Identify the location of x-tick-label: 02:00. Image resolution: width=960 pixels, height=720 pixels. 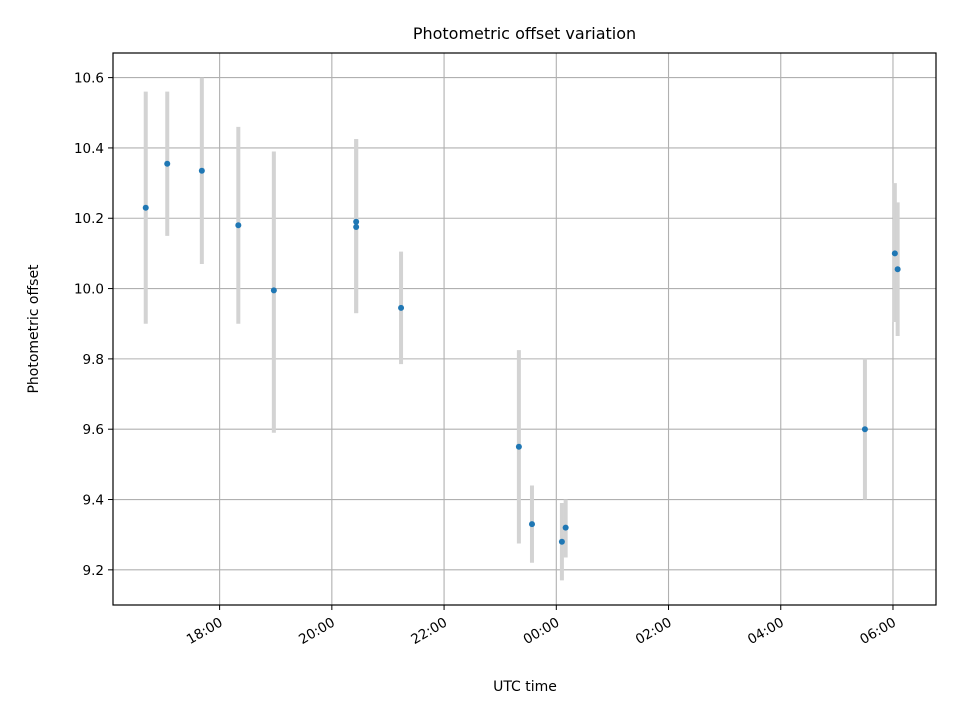
(654, 631).